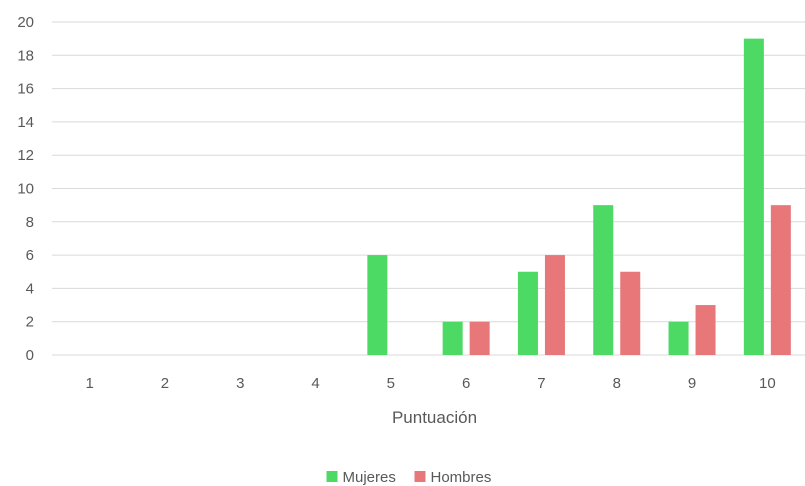  I want to click on y-axis-ticks: 0 2 4 6 8 10 12 14 16 18 20, so click(25, 189).